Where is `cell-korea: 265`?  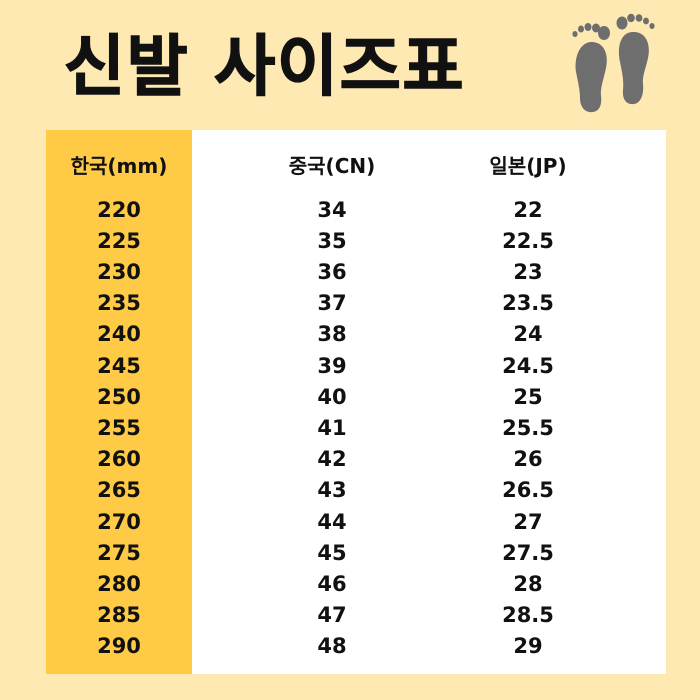
cell-korea: 265 is located at coordinates (119, 490).